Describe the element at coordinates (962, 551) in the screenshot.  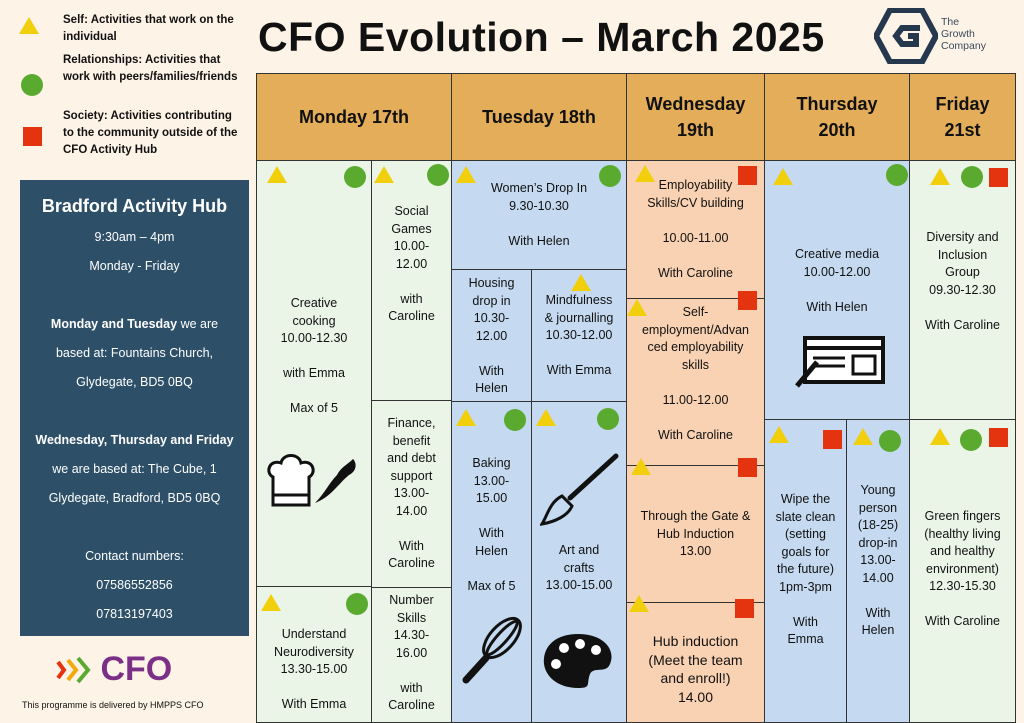
I see `session-line: and healthy` at that location.